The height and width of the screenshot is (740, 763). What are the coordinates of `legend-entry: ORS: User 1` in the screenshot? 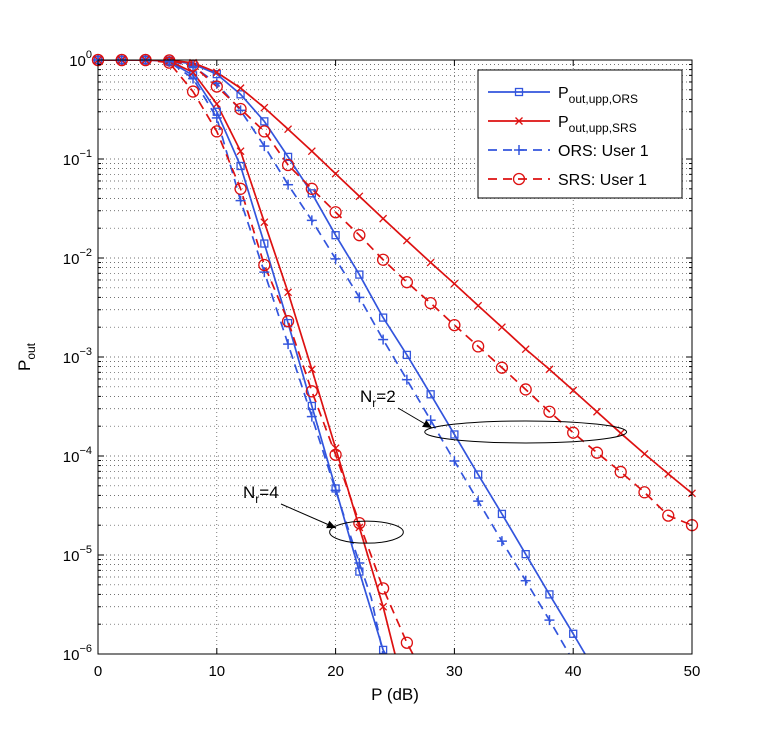 It's located at (568, 151).